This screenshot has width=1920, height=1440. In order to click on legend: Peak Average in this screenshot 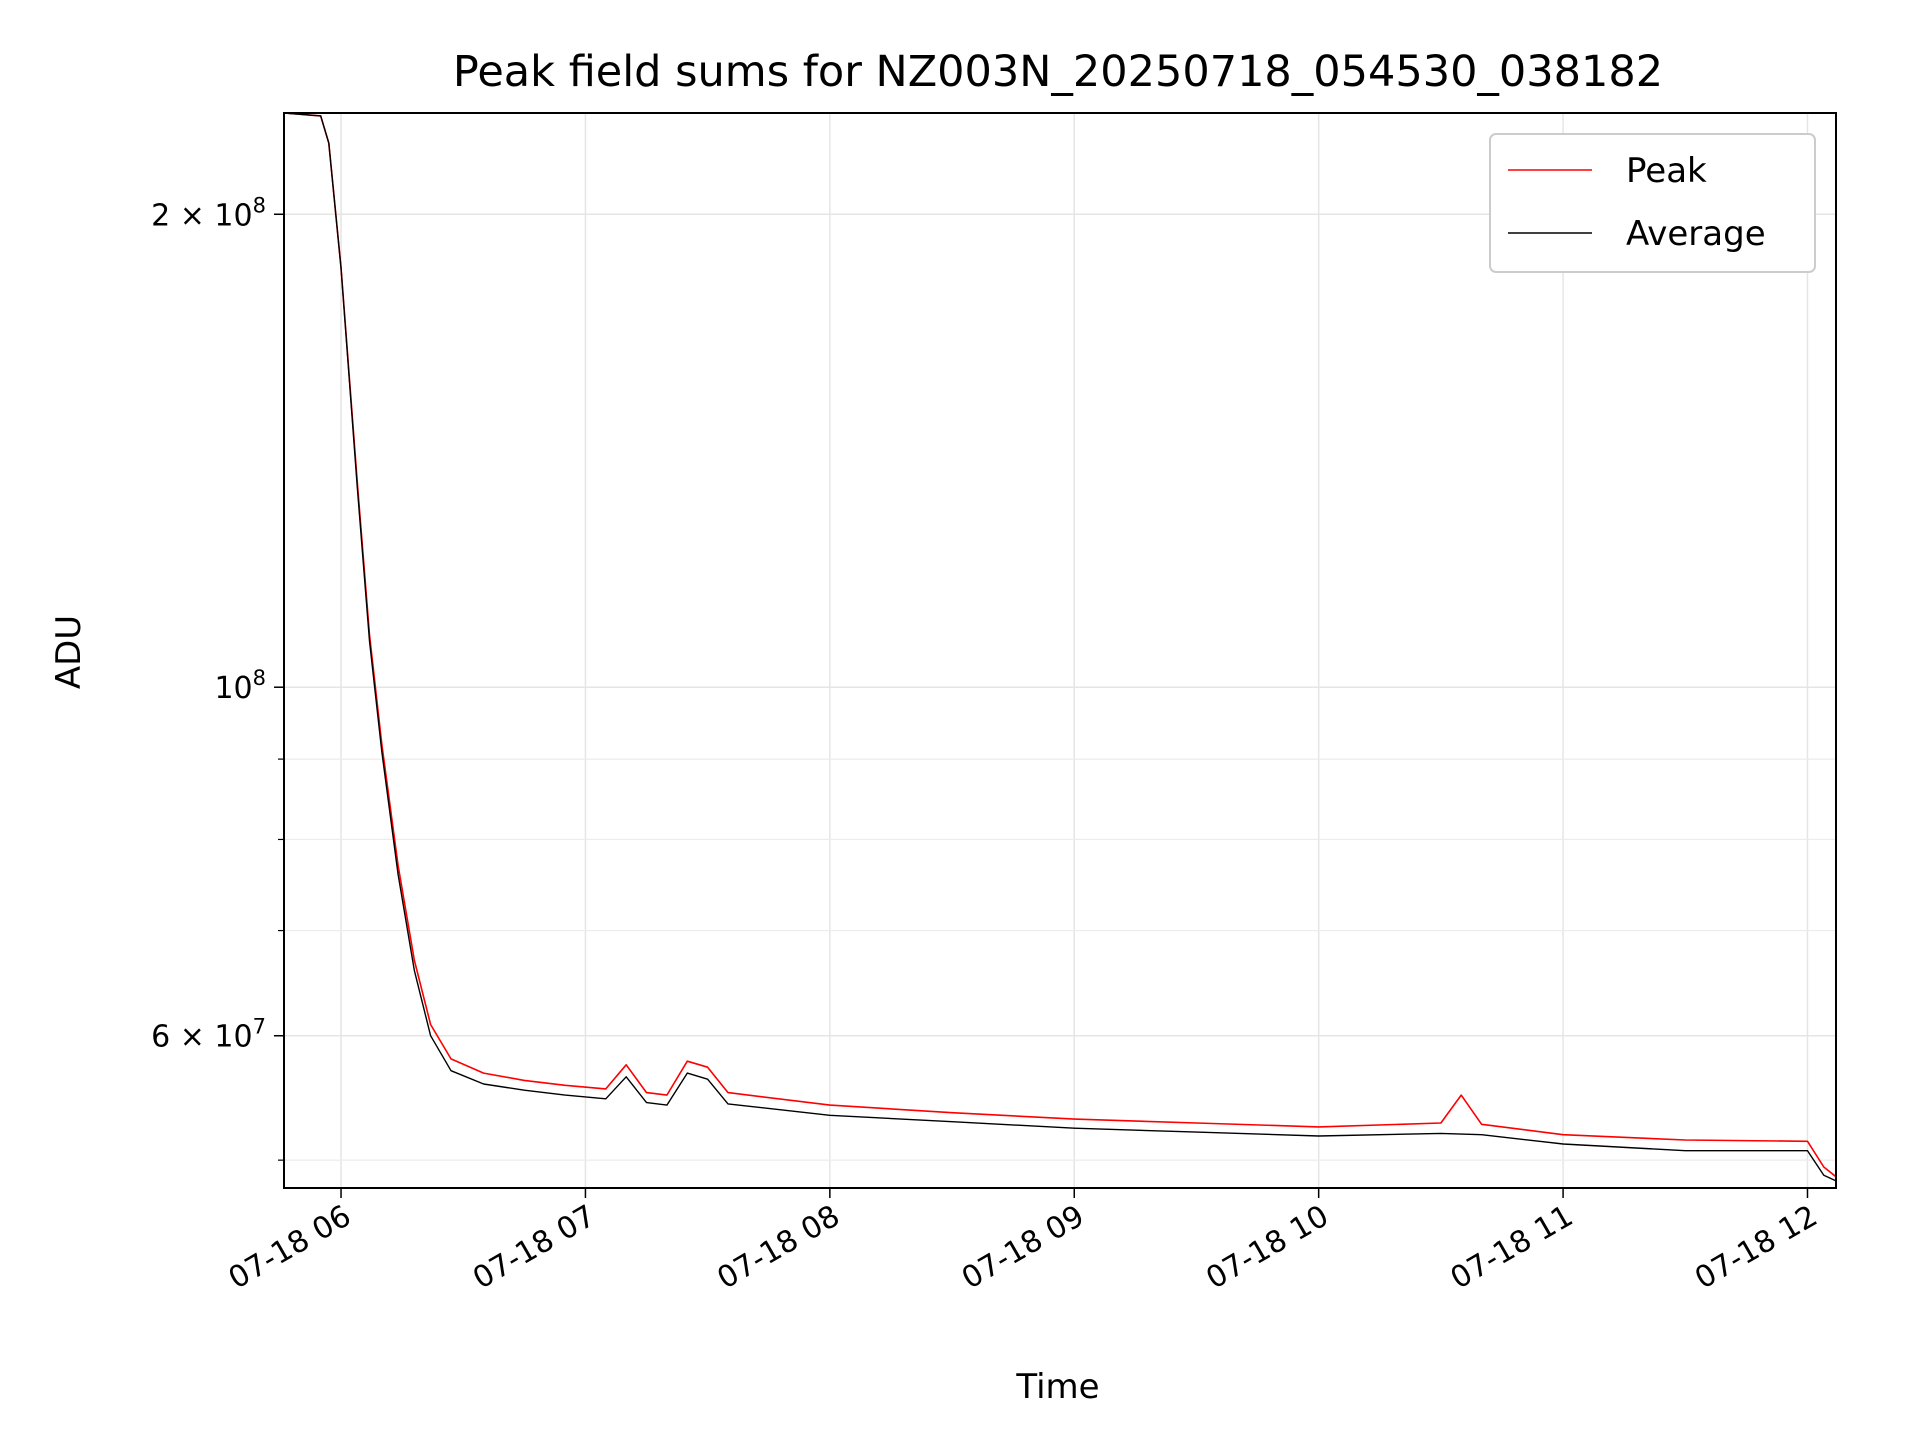, I will do `click(1652, 203)`.